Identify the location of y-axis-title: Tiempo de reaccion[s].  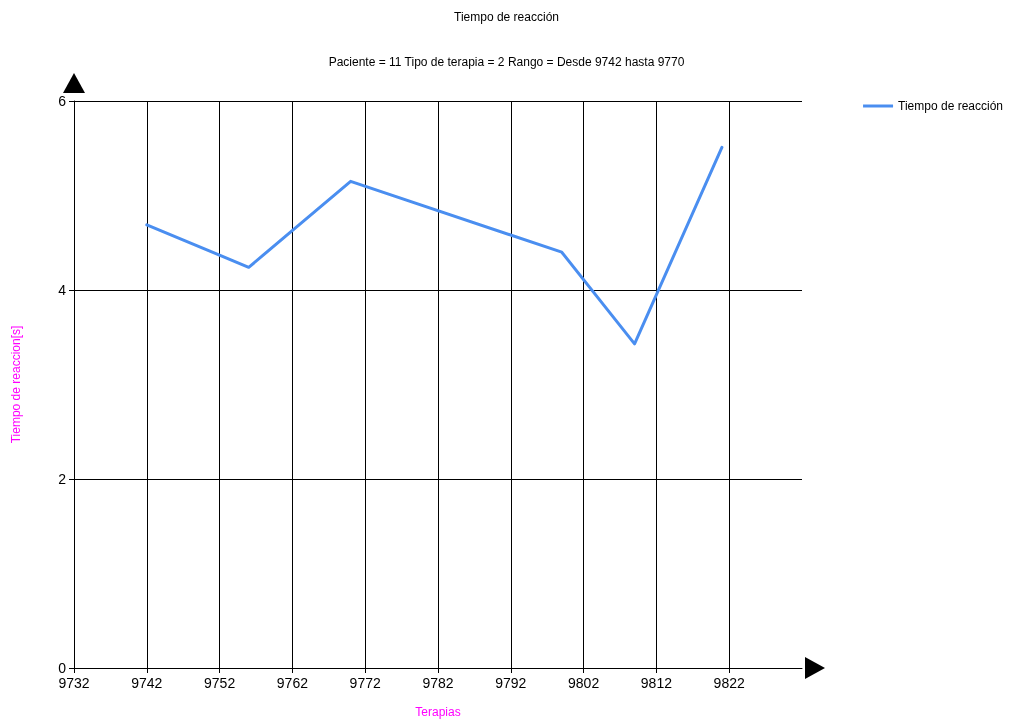
(16, 384).